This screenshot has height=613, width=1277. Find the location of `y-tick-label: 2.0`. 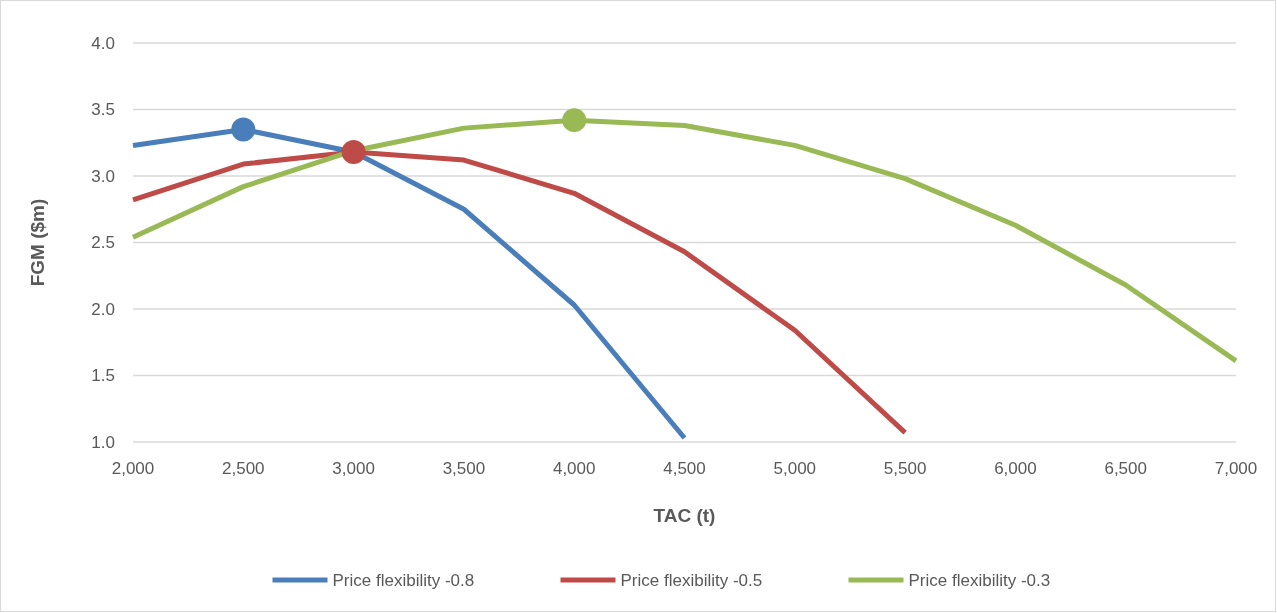

y-tick-label: 2.0 is located at coordinates (103, 309).